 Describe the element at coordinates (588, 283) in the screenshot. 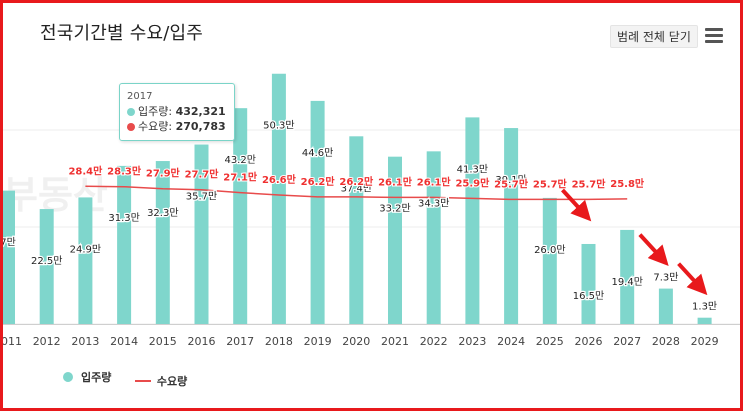

I see `bar-2026-supply` at that location.